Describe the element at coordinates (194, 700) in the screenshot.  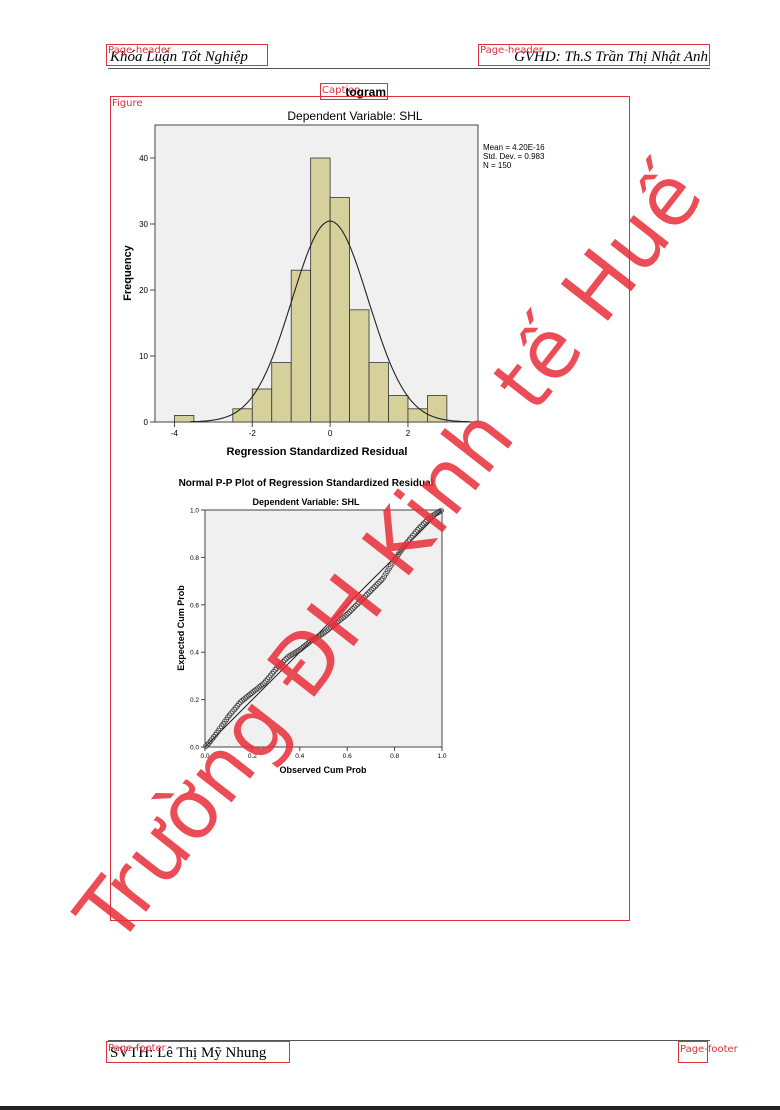
I see `pp-ytick-1: 0.2` at that location.